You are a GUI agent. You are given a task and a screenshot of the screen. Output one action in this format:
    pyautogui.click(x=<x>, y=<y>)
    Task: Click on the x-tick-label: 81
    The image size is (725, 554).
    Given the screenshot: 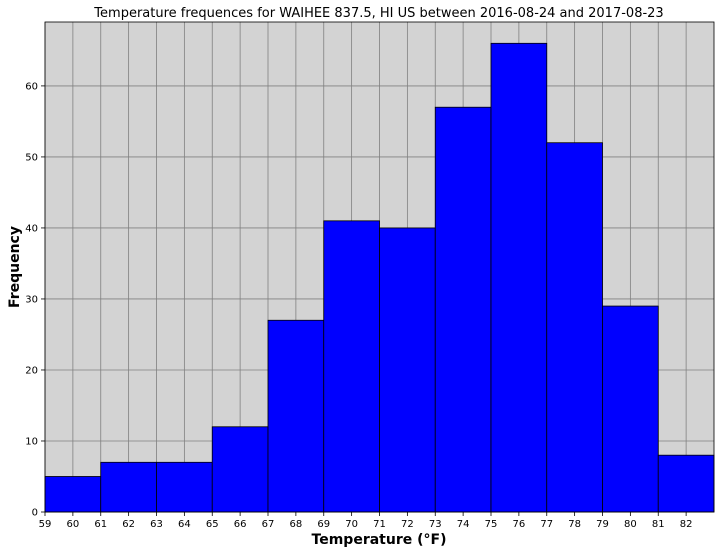 What is the action you would take?
    pyautogui.click(x=658, y=524)
    